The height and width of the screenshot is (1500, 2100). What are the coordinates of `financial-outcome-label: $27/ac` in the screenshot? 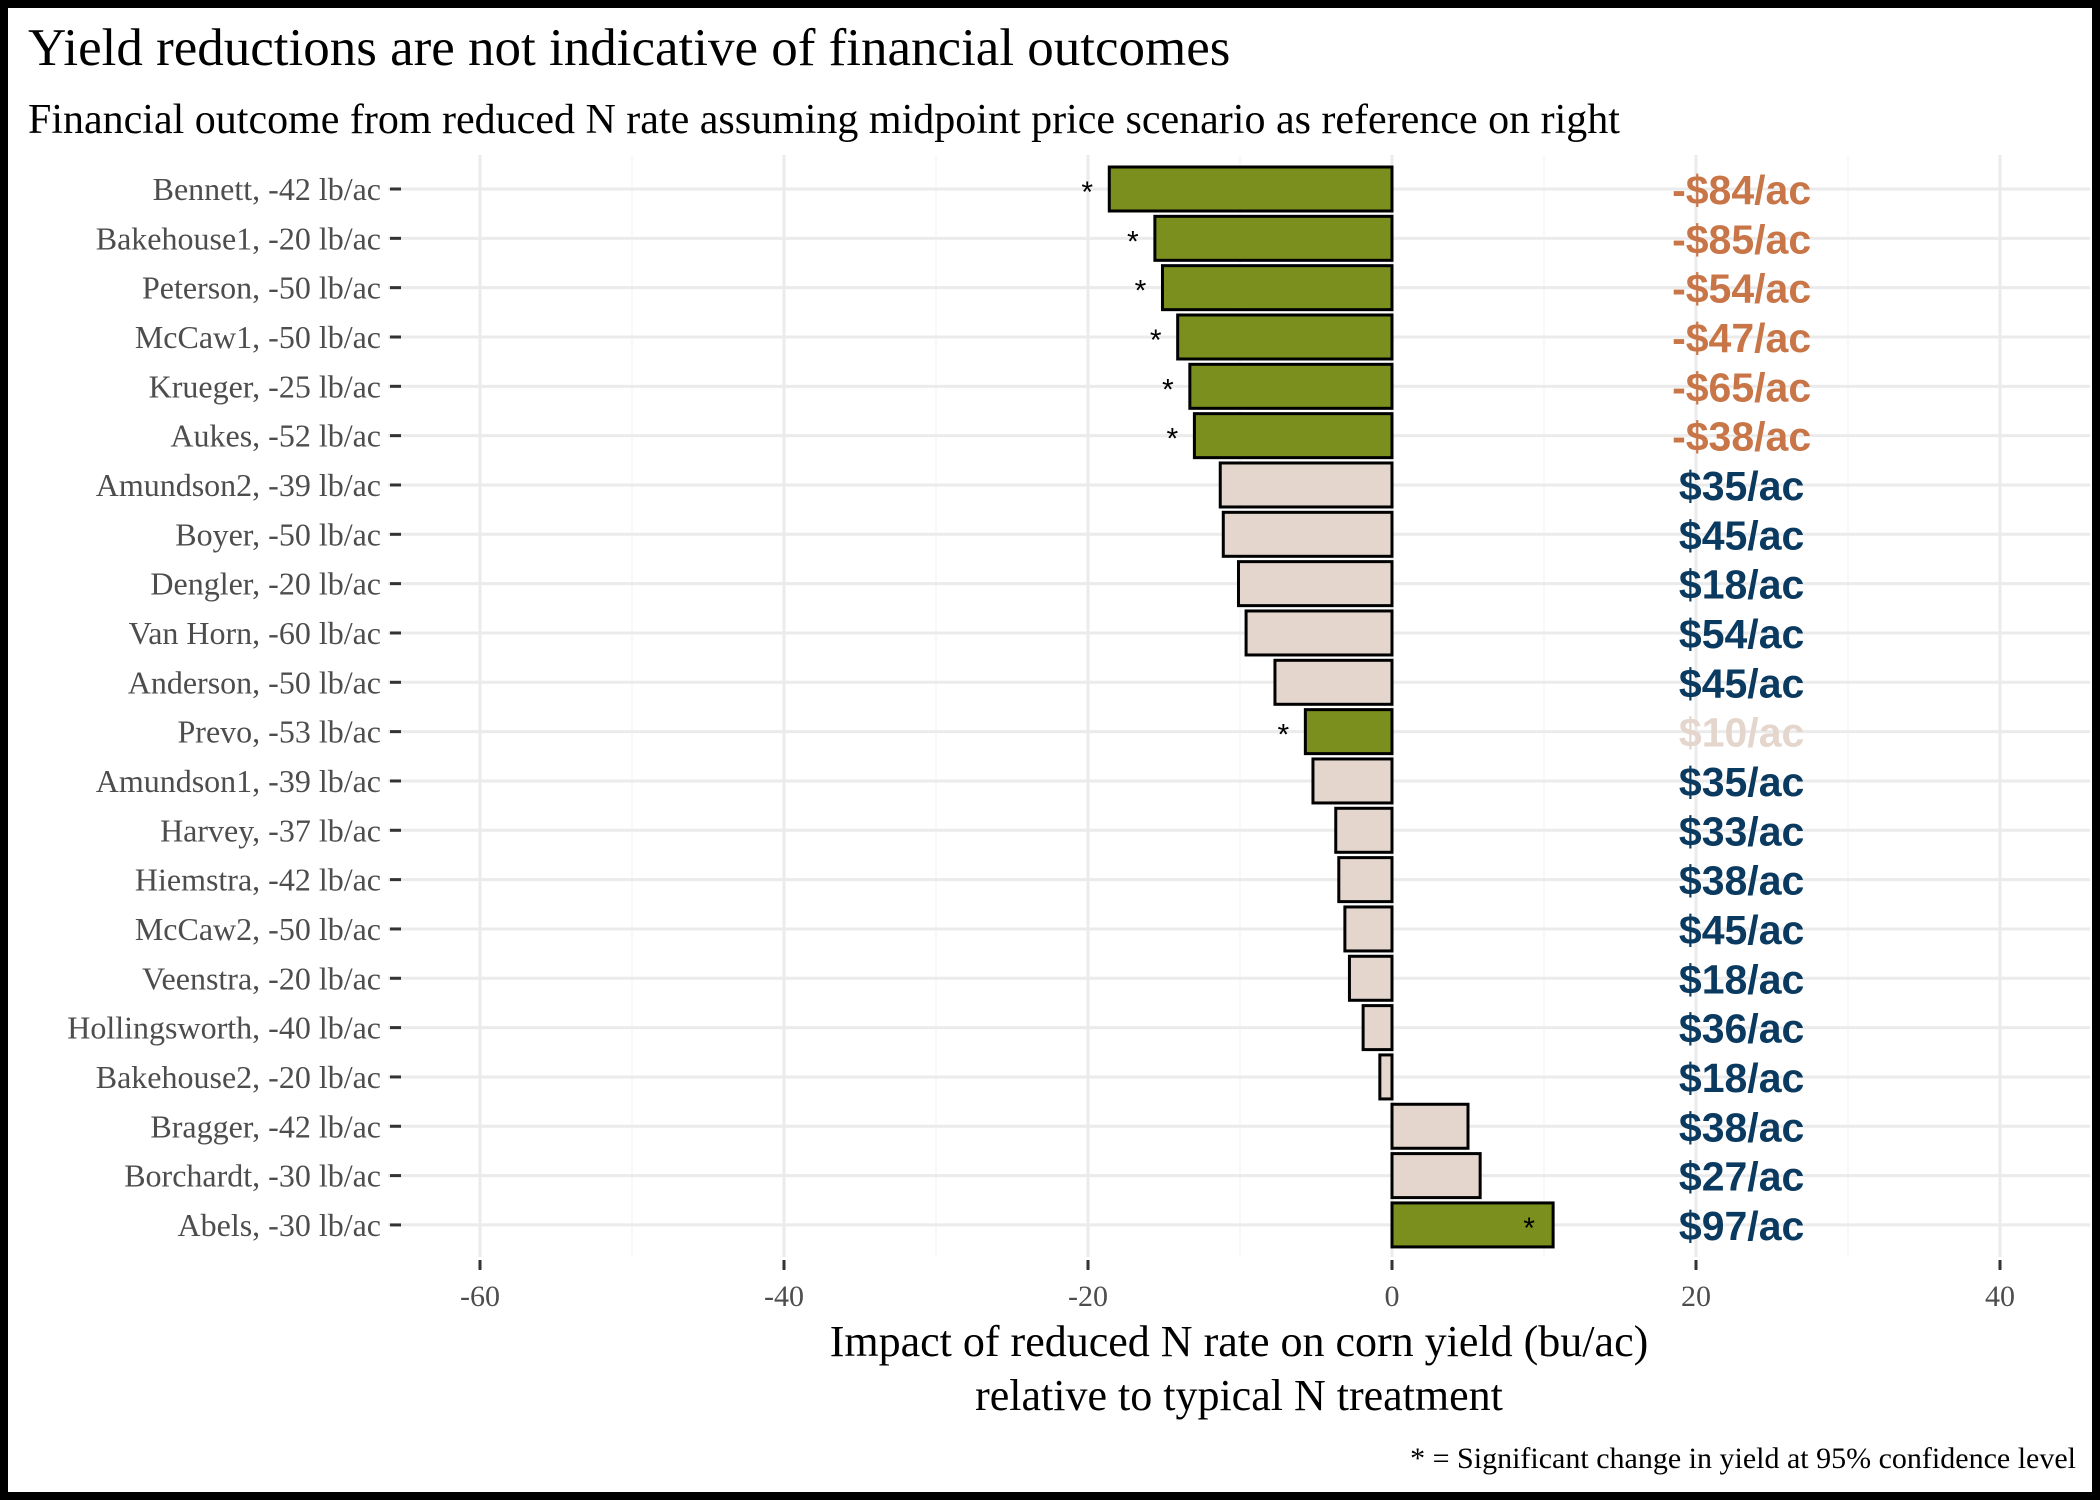 It's located at (1741, 1177).